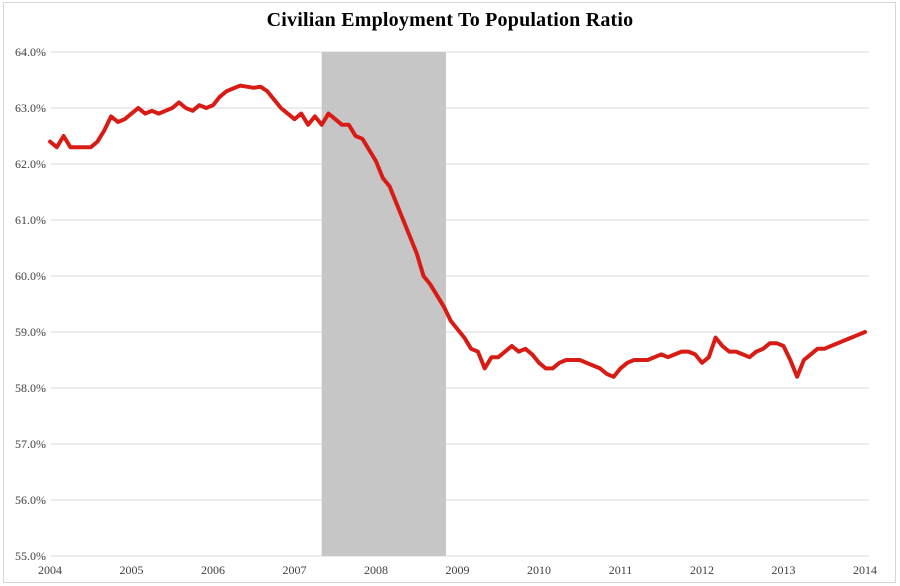 This screenshot has height=586, width=900. Describe the element at coordinates (30, 220) in the screenshot. I see `y-tick-label: 61.0%` at that location.